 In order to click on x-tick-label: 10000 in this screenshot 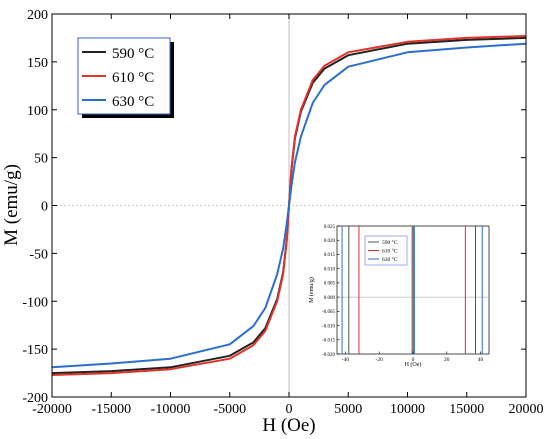, I will do `click(407, 409)`.